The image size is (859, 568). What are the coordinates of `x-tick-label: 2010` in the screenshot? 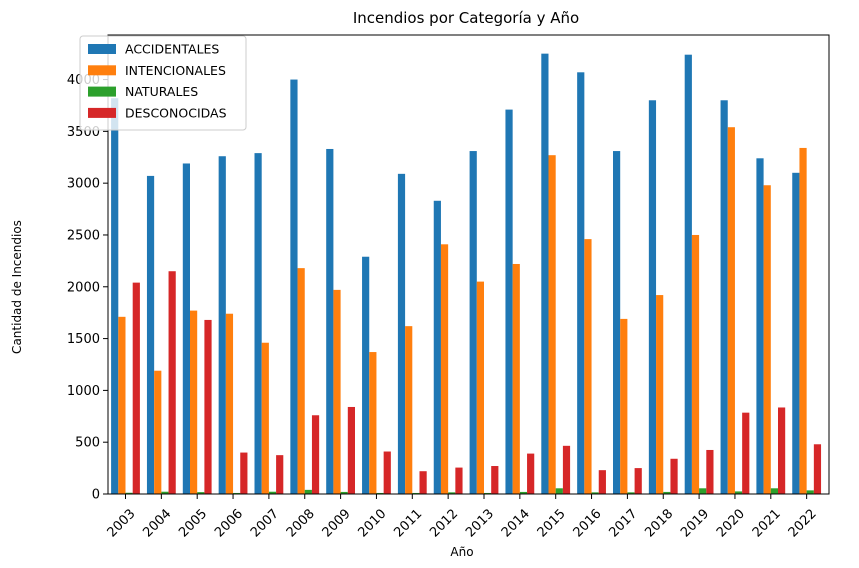 It's located at (372, 523).